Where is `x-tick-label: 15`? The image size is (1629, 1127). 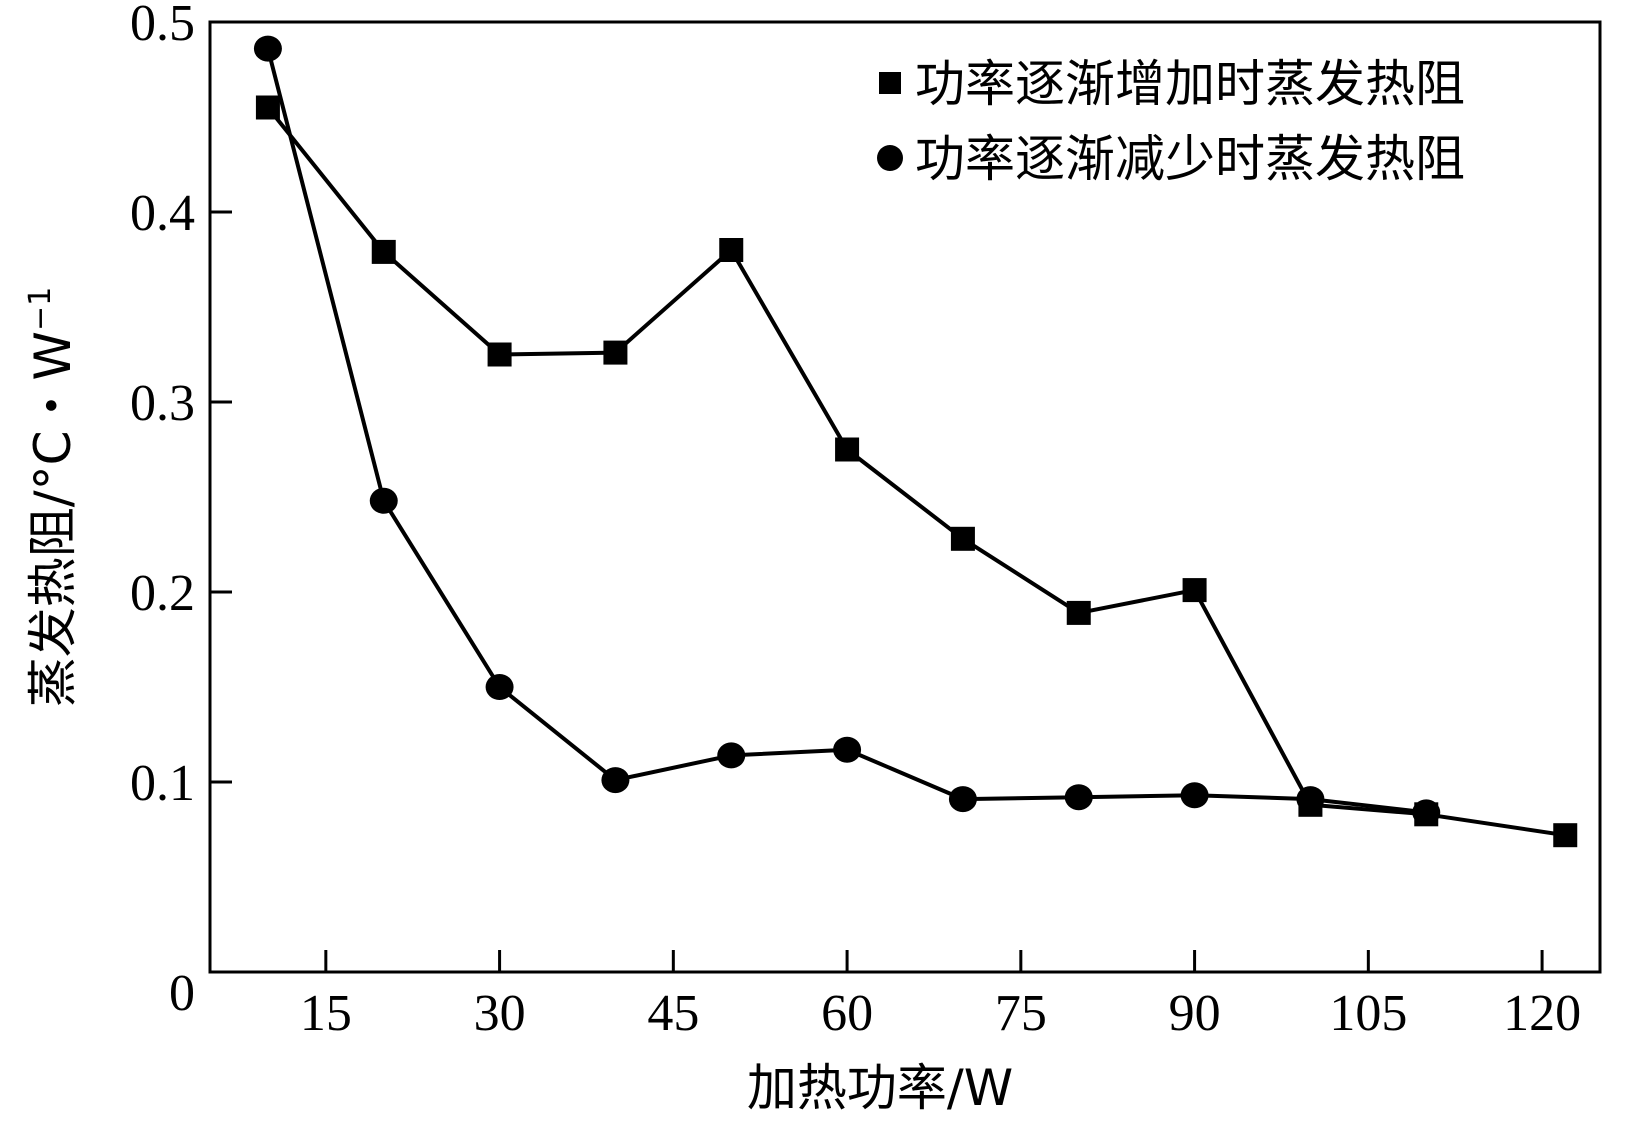
x-tick-label: 15 is located at coordinates (326, 1013).